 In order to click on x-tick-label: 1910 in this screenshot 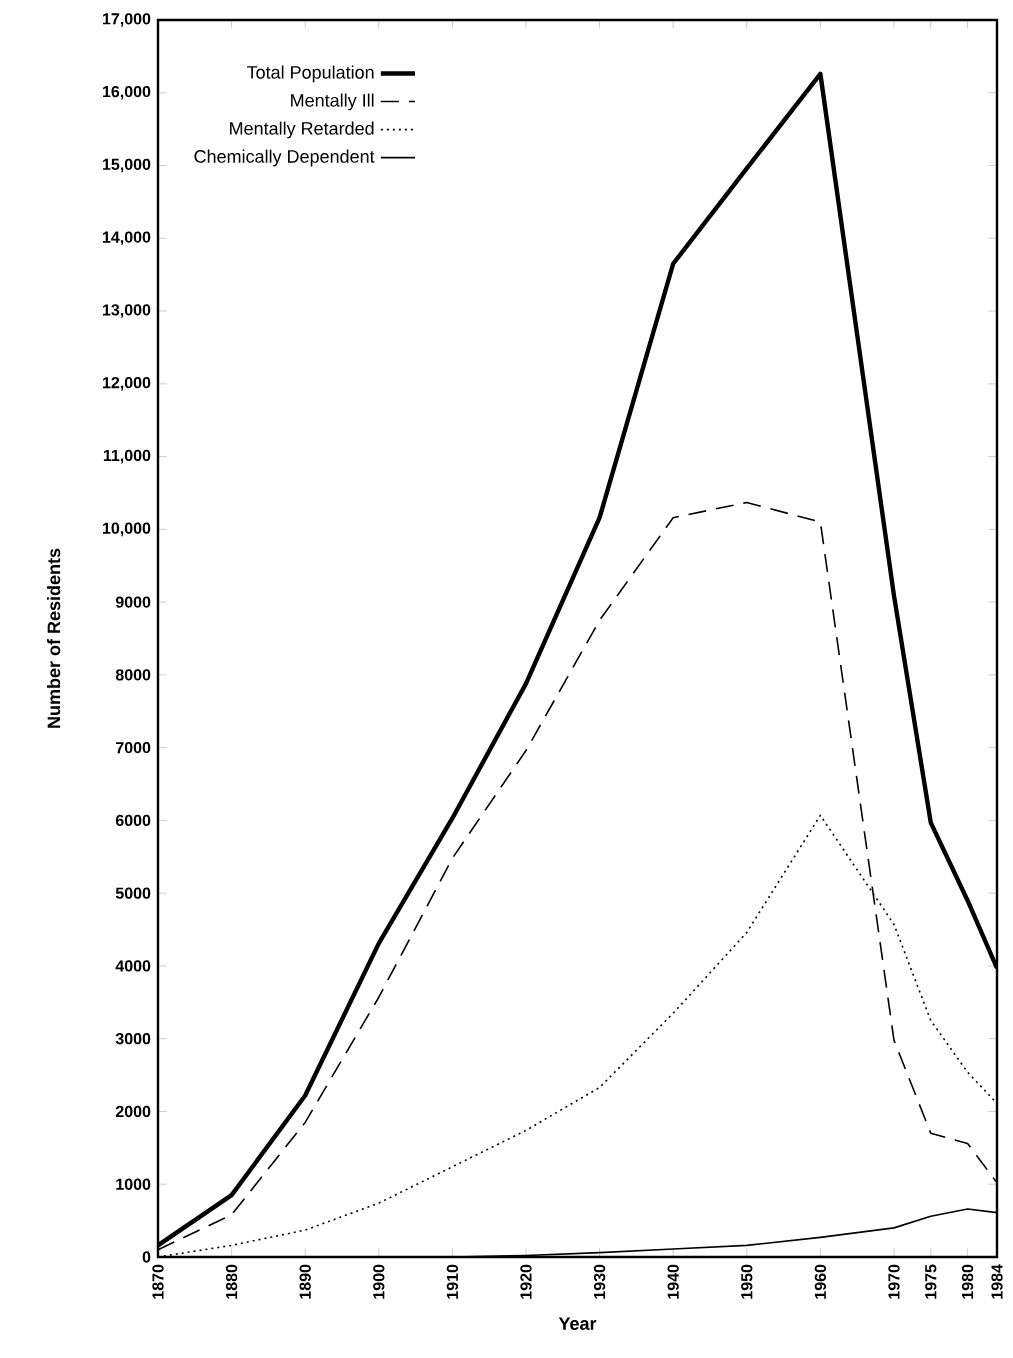, I will do `click(452, 1281)`.